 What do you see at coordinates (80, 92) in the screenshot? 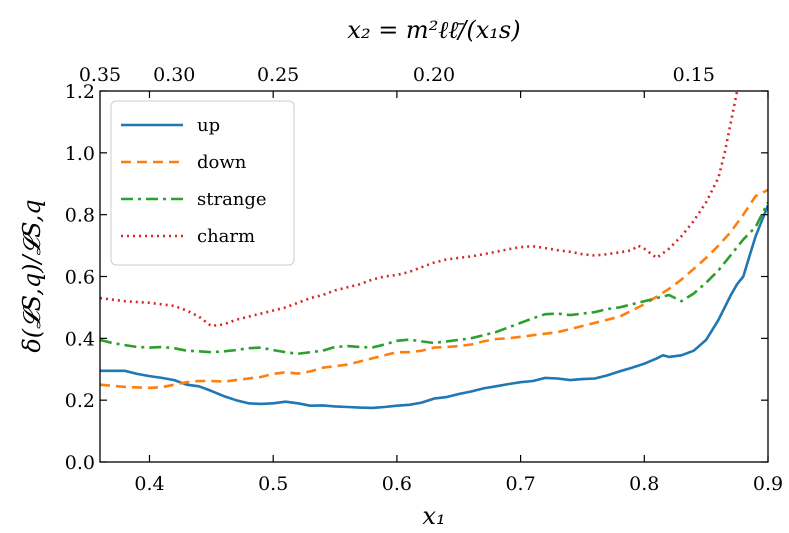
I see `y-tick-label: 1.2` at bounding box center [80, 92].